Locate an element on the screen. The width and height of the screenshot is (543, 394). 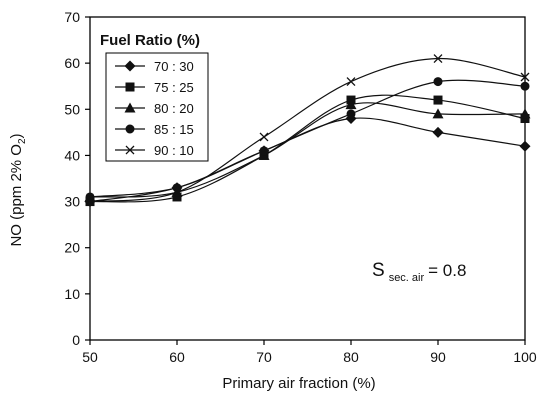
y-axis-title: NO (ppm 2% O2) is located at coordinates (18, 189).